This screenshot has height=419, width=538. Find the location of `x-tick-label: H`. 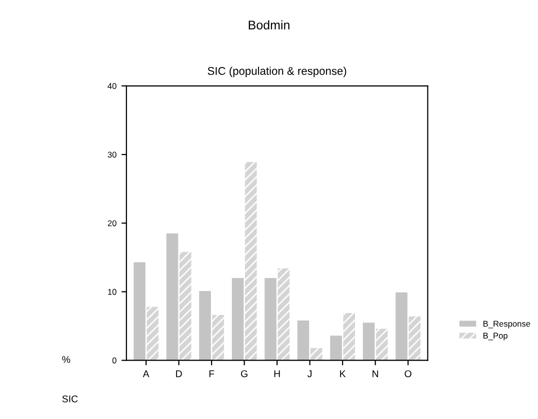

x-tick-label: H is located at coordinates (277, 374).